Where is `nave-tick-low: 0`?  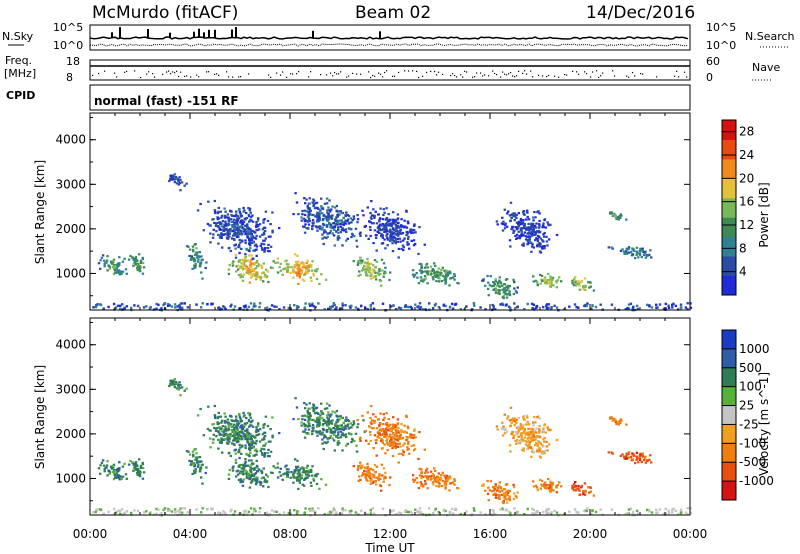 nave-tick-low: 0 is located at coordinates (709, 77).